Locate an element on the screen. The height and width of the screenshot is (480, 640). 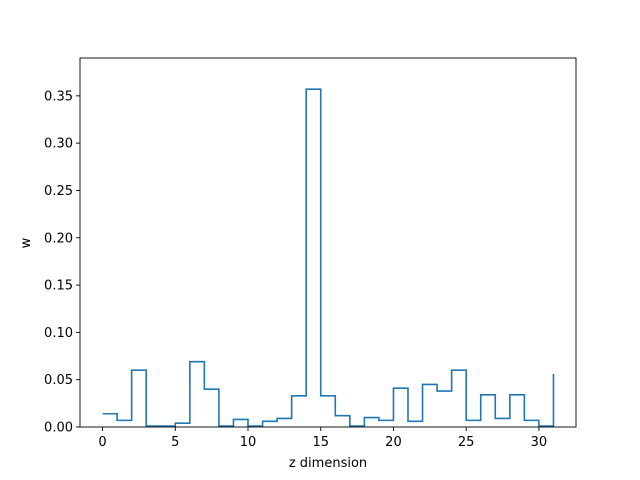
x-tick-label: 0 is located at coordinates (102, 442).